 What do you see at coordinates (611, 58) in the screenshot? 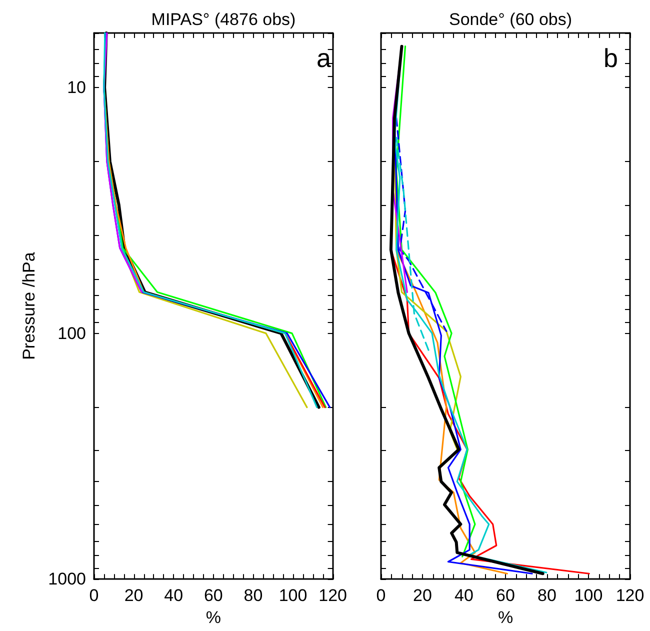
I see `annotation: b` at bounding box center [611, 58].